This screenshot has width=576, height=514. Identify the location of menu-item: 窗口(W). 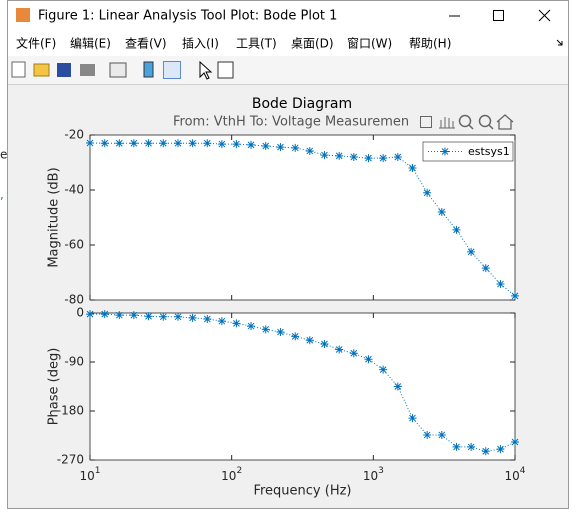
(369, 44).